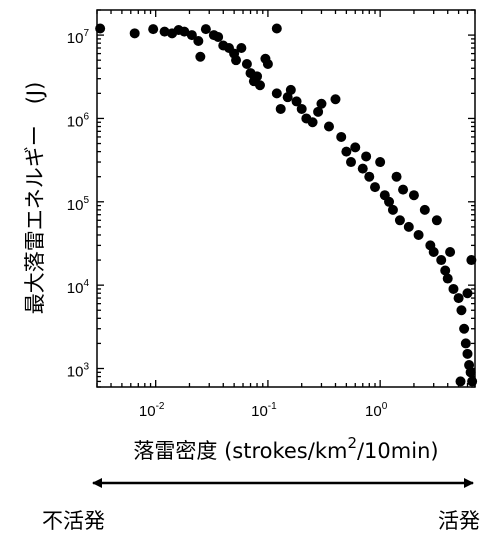 The height and width of the screenshot is (537, 492). What do you see at coordinates (152, 410) in the screenshot?
I see `x-tick-label: 10⁻²` at bounding box center [152, 410].